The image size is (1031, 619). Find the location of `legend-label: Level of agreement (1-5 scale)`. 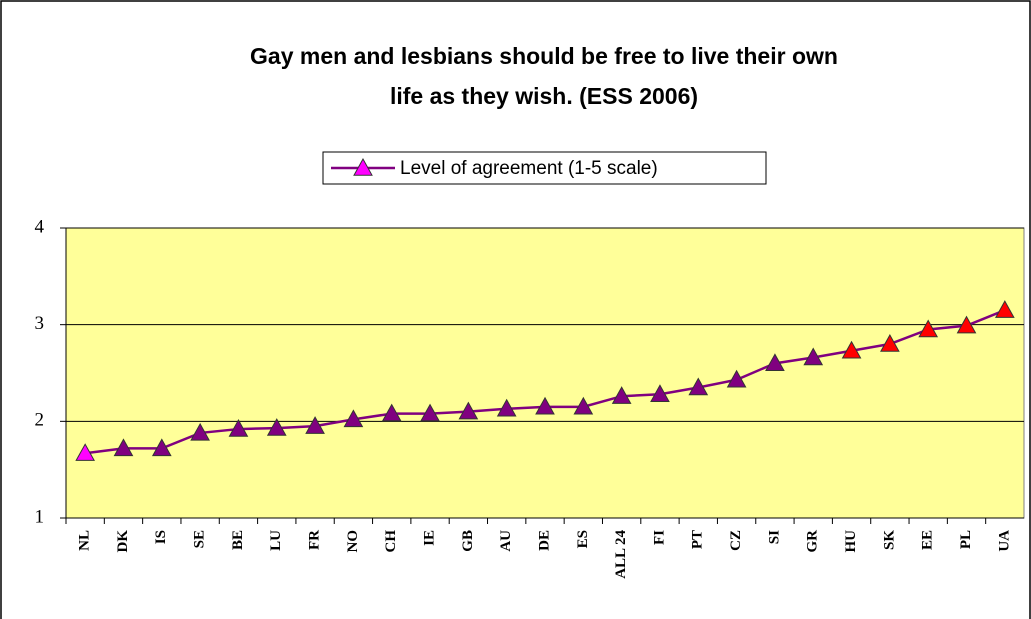

legend-label: Level of agreement (1-5 scale) is located at coordinates (529, 168).